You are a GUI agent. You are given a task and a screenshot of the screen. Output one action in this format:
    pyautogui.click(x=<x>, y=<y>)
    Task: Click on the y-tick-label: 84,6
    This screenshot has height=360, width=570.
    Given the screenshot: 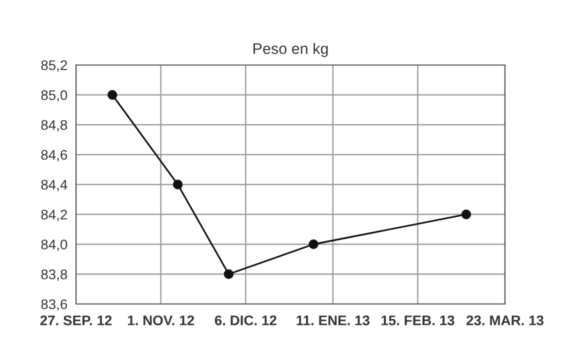 What is the action you would take?
    pyautogui.click(x=54, y=156)
    